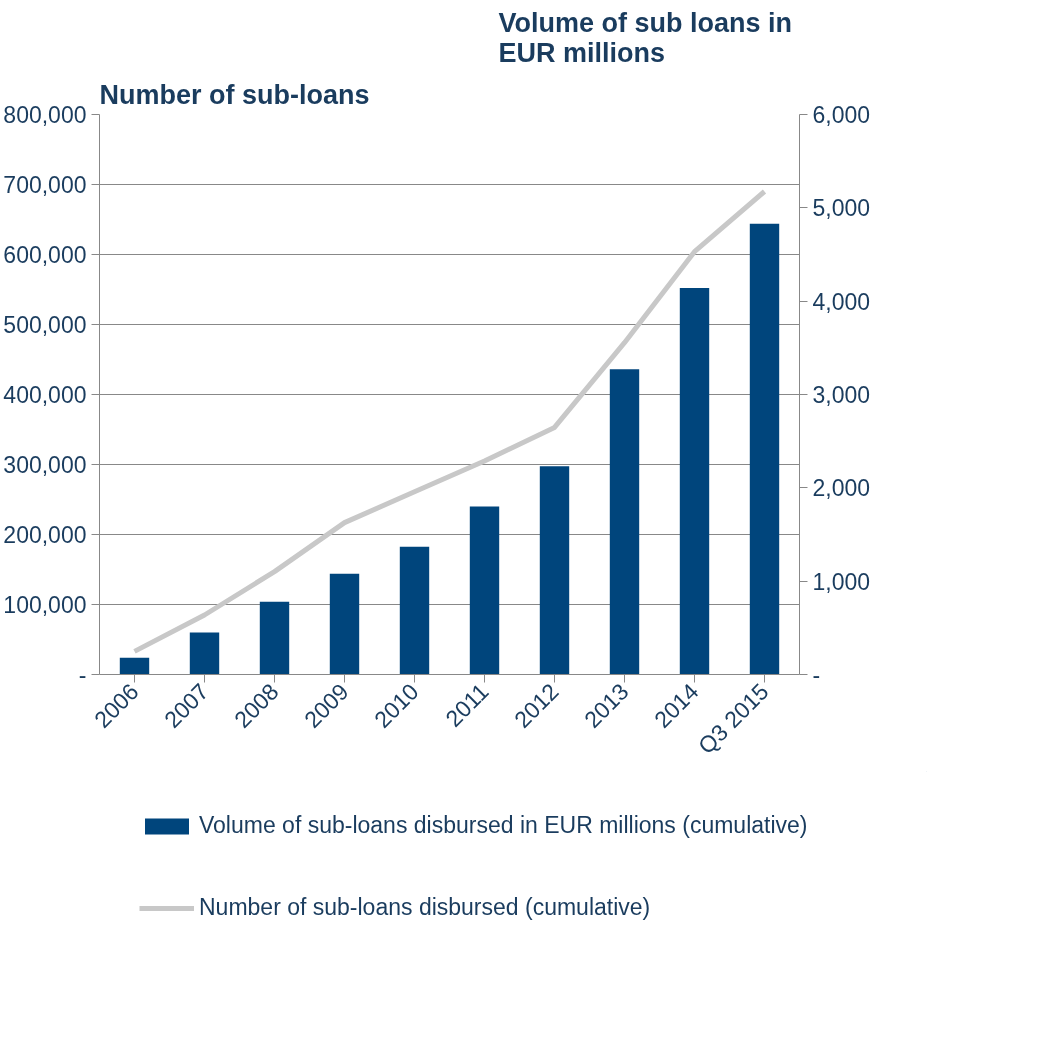 The image size is (1037, 1061). I want to click on y2-tick-label: 3,000, so click(841, 395).